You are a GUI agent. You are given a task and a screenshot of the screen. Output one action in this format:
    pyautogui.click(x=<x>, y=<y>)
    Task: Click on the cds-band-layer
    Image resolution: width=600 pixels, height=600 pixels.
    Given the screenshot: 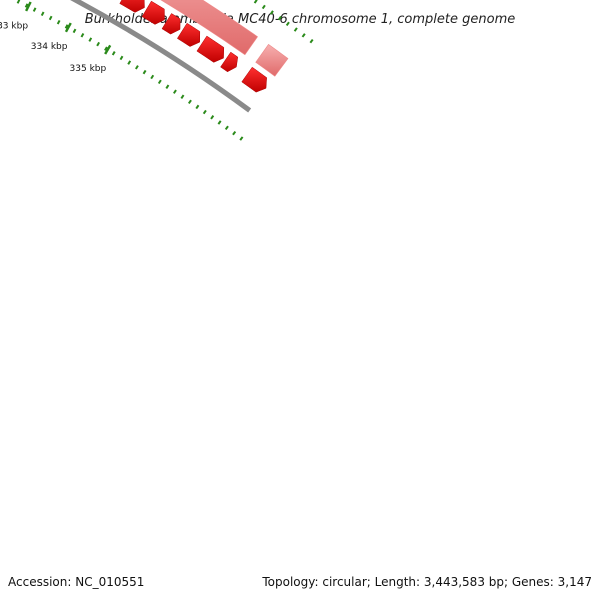 What is the action you would take?
    pyautogui.click(x=224, y=38)
    